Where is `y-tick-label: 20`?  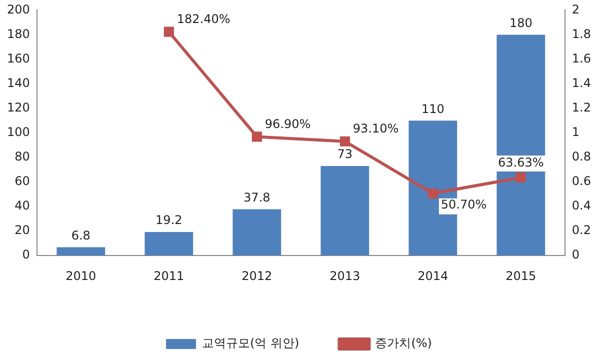
y-tick-label: 20 is located at coordinates (22, 230).